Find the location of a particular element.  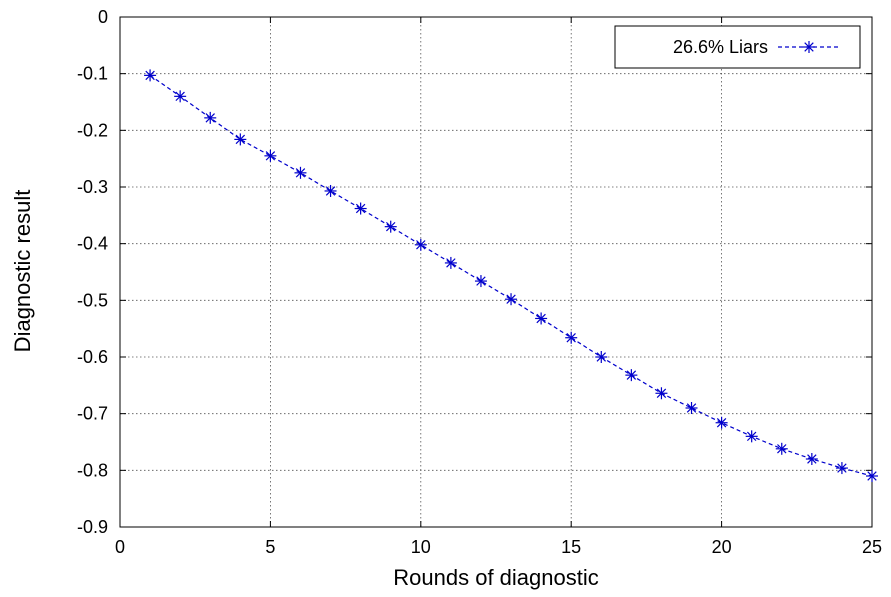

x-tick-label: 15 is located at coordinates (571, 547).